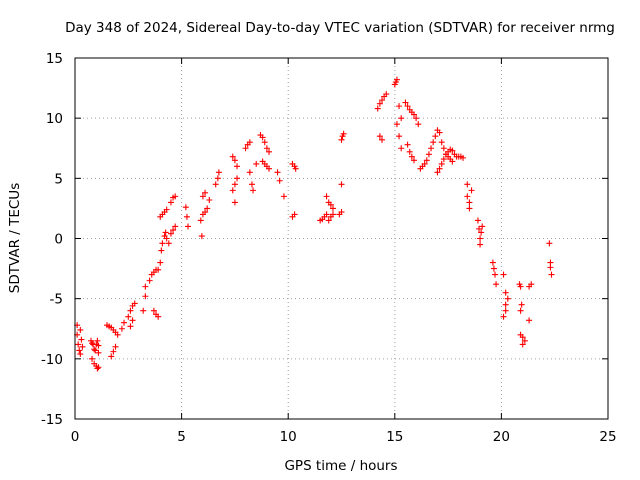 The image size is (640, 480). What do you see at coordinates (56, 300) in the screenshot?
I see `y-tick-label: -5` at bounding box center [56, 300].